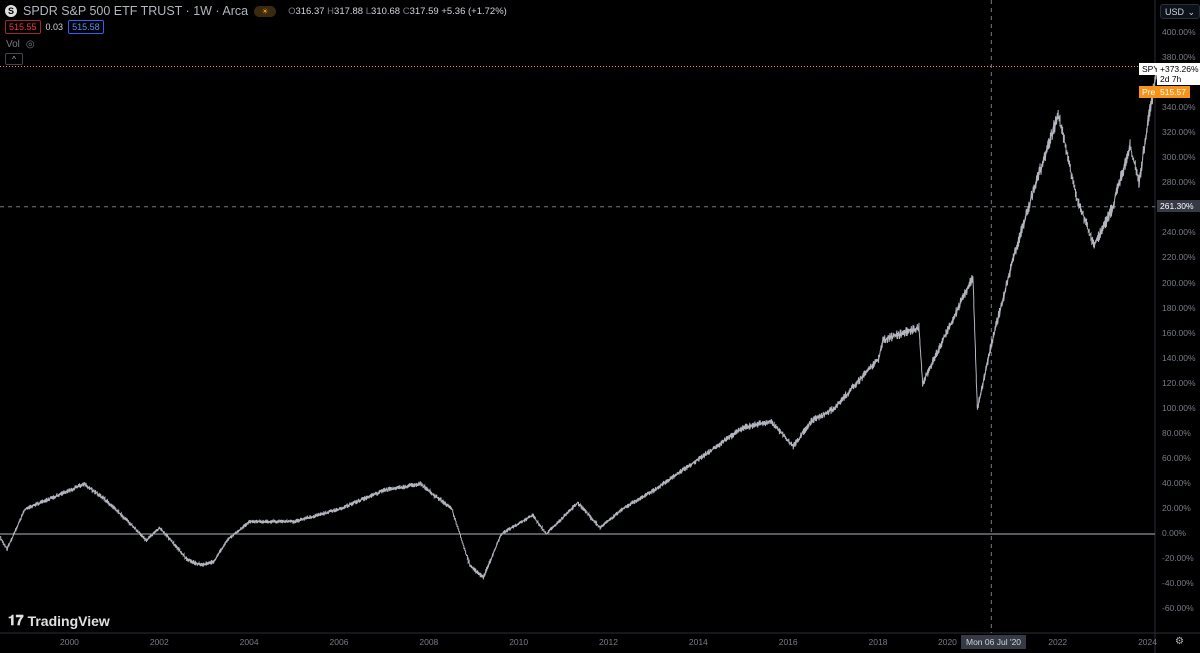 The width and height of the screenshot is (1200, 653). Describe the element at coordinates (136, 11) in the screenshot. I see `symbol-title: SPDR S&P 500 ETF TRUST · 1W · Arca` at that location.